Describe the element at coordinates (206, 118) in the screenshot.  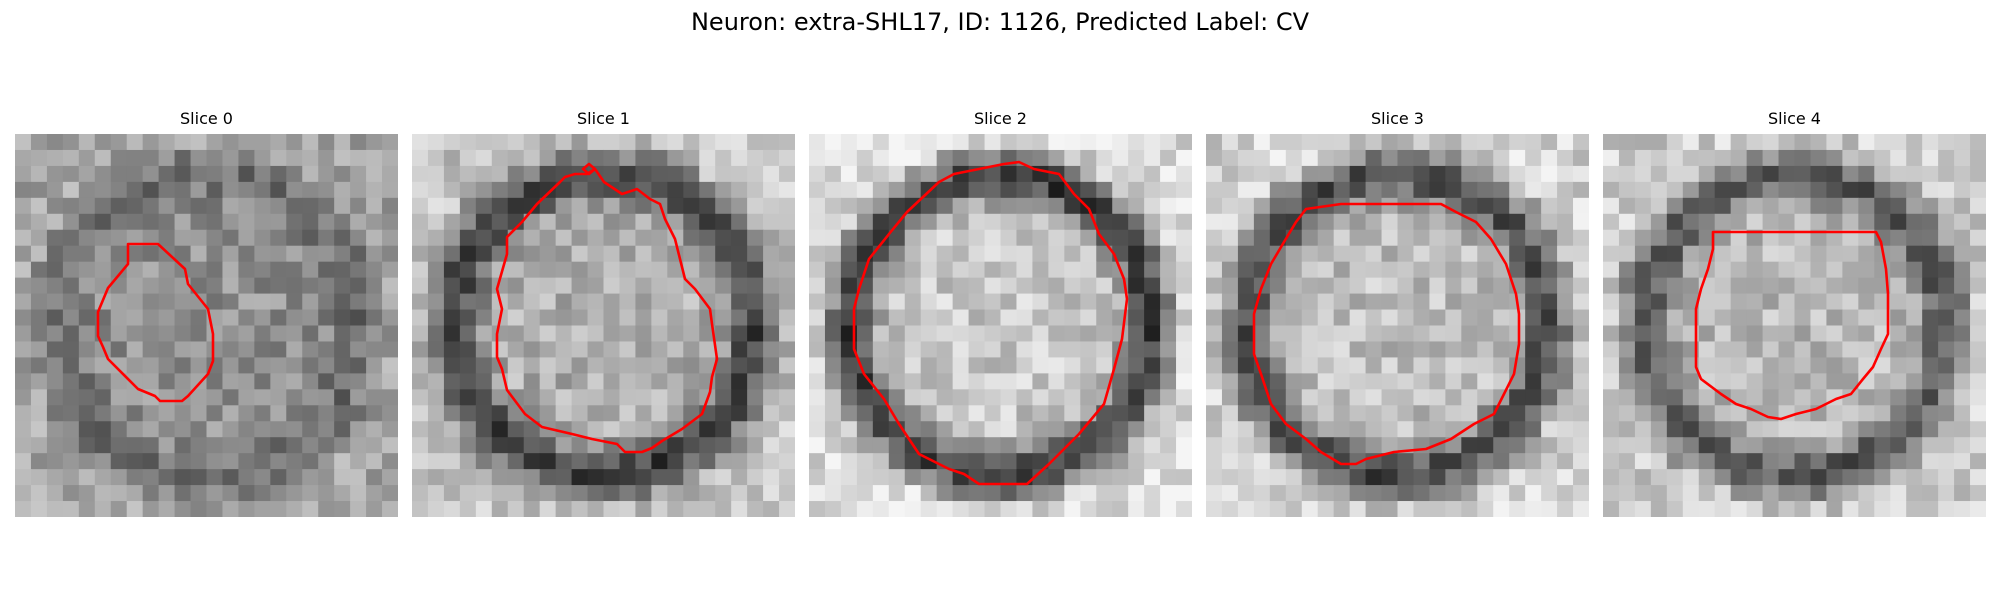
I see `slice-title: Slice 0` at that location.